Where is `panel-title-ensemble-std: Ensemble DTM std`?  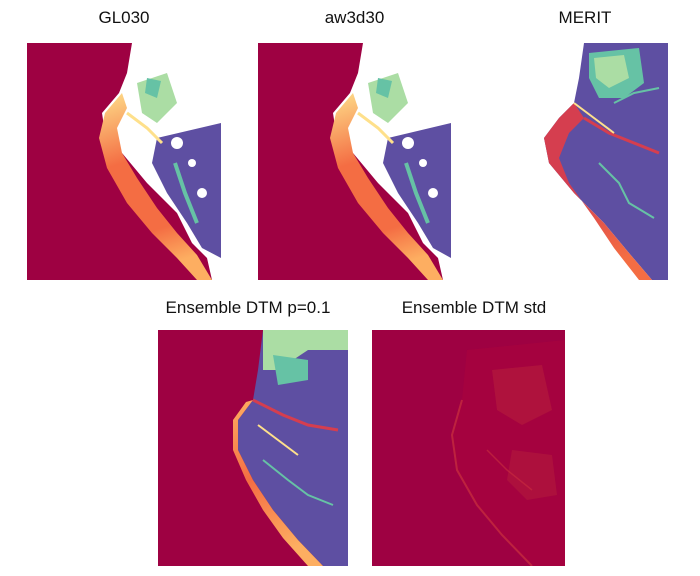
panel-title-ensemble-std: Ensemble DTM std is located at coordinates (474, 307).